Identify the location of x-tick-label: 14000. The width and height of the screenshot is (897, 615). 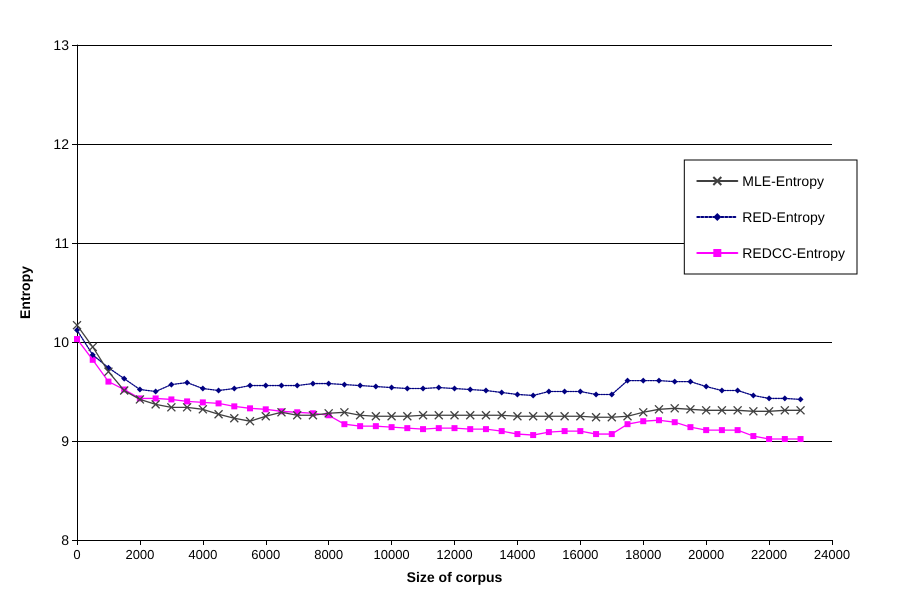
(517, 554).